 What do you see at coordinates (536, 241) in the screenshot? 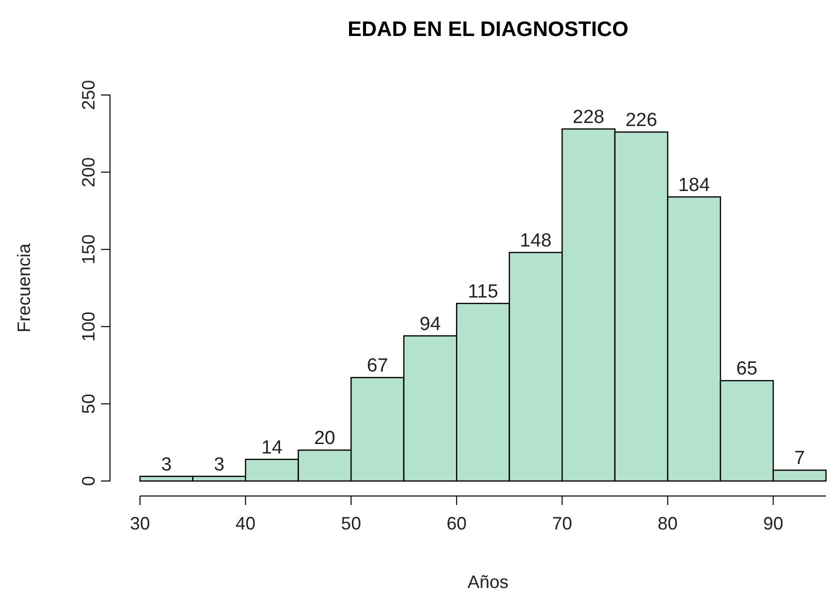
I see `data-label: 148` at bounding box center [536, 241].